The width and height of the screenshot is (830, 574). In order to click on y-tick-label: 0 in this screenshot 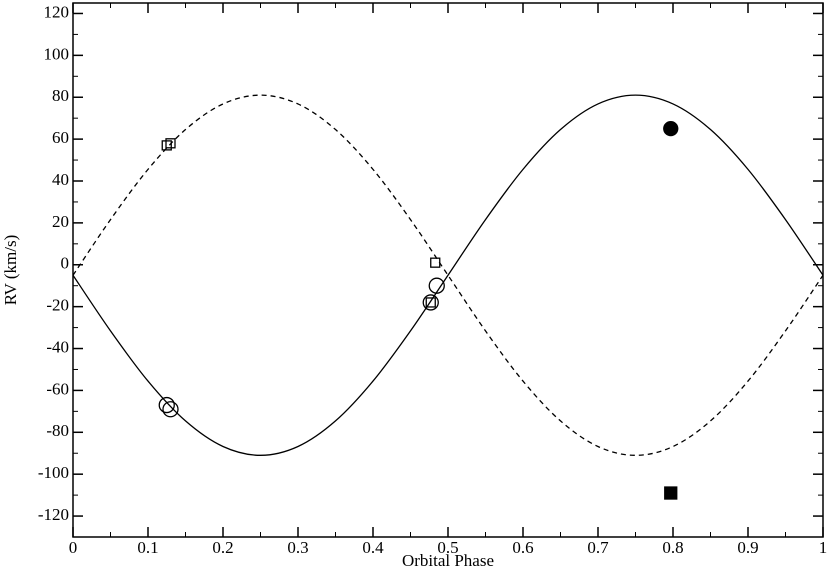, I will do `click(65, 263)`.